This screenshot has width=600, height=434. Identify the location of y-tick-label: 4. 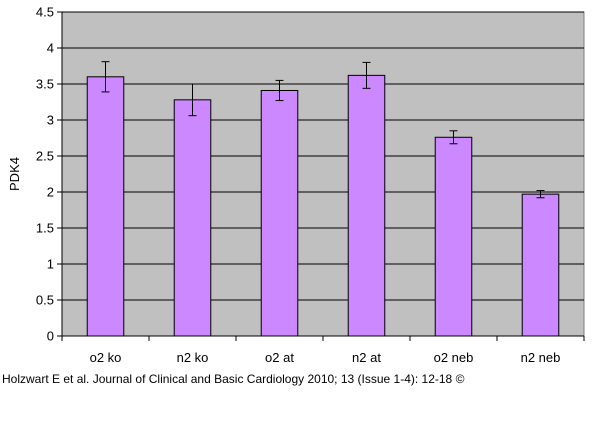
(50, 48).